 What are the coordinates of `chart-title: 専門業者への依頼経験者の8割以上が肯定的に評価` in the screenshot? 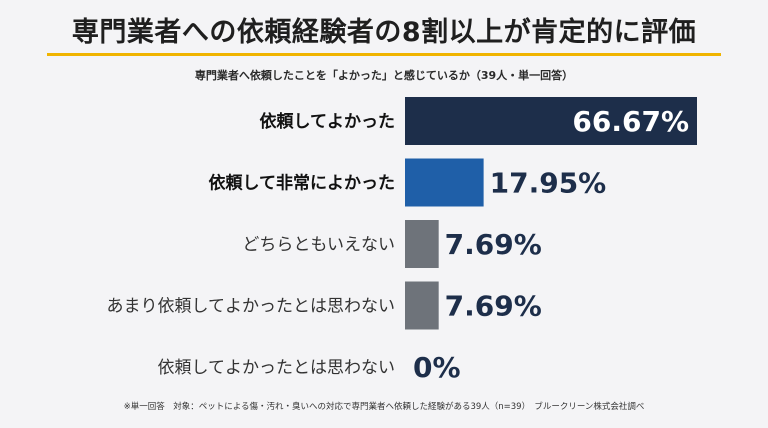 It's located at (384, 32).